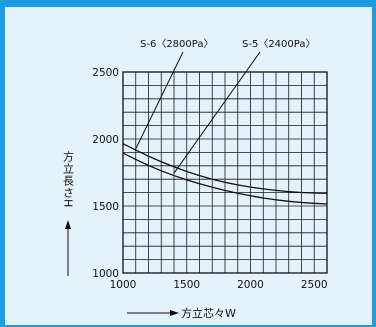 The image size is (376, 327). Describe the element at coordinates (123, 285) in the screenshot. I see `x-tick-label: 1000` at that location.